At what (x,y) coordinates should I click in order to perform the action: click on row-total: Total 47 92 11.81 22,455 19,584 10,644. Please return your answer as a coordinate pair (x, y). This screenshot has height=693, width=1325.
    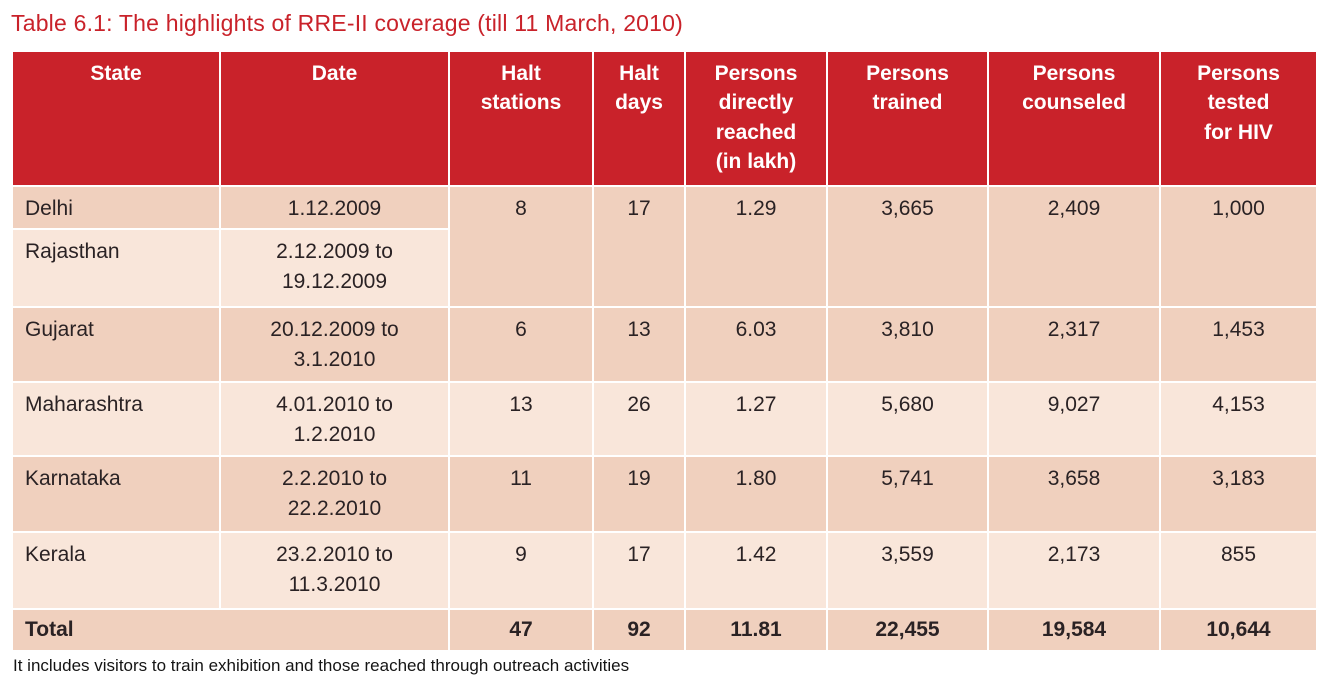
    Looking at the image, I should click on (664, 630).